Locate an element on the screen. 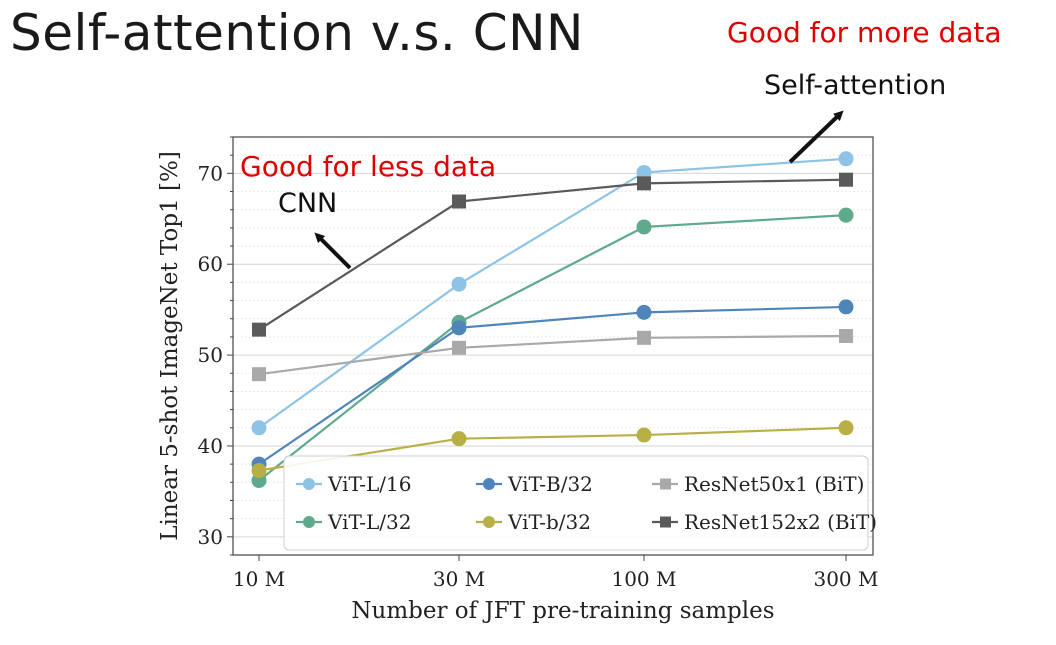 The image size is (1056, 645). y-tick-label: 70 is located at coordinates (210, 173).